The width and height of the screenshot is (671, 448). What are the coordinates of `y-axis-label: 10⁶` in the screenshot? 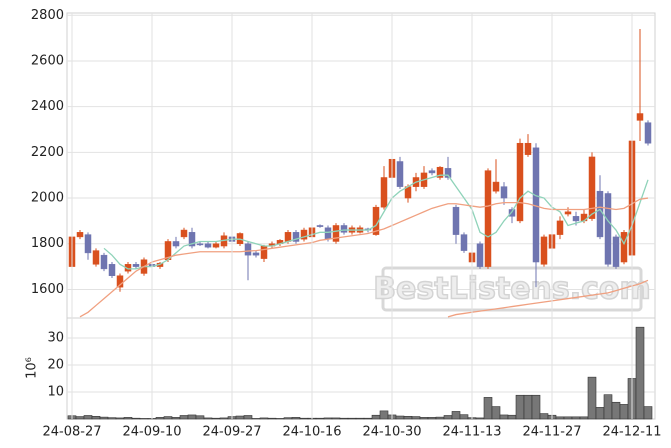 It's located at (32, 368).